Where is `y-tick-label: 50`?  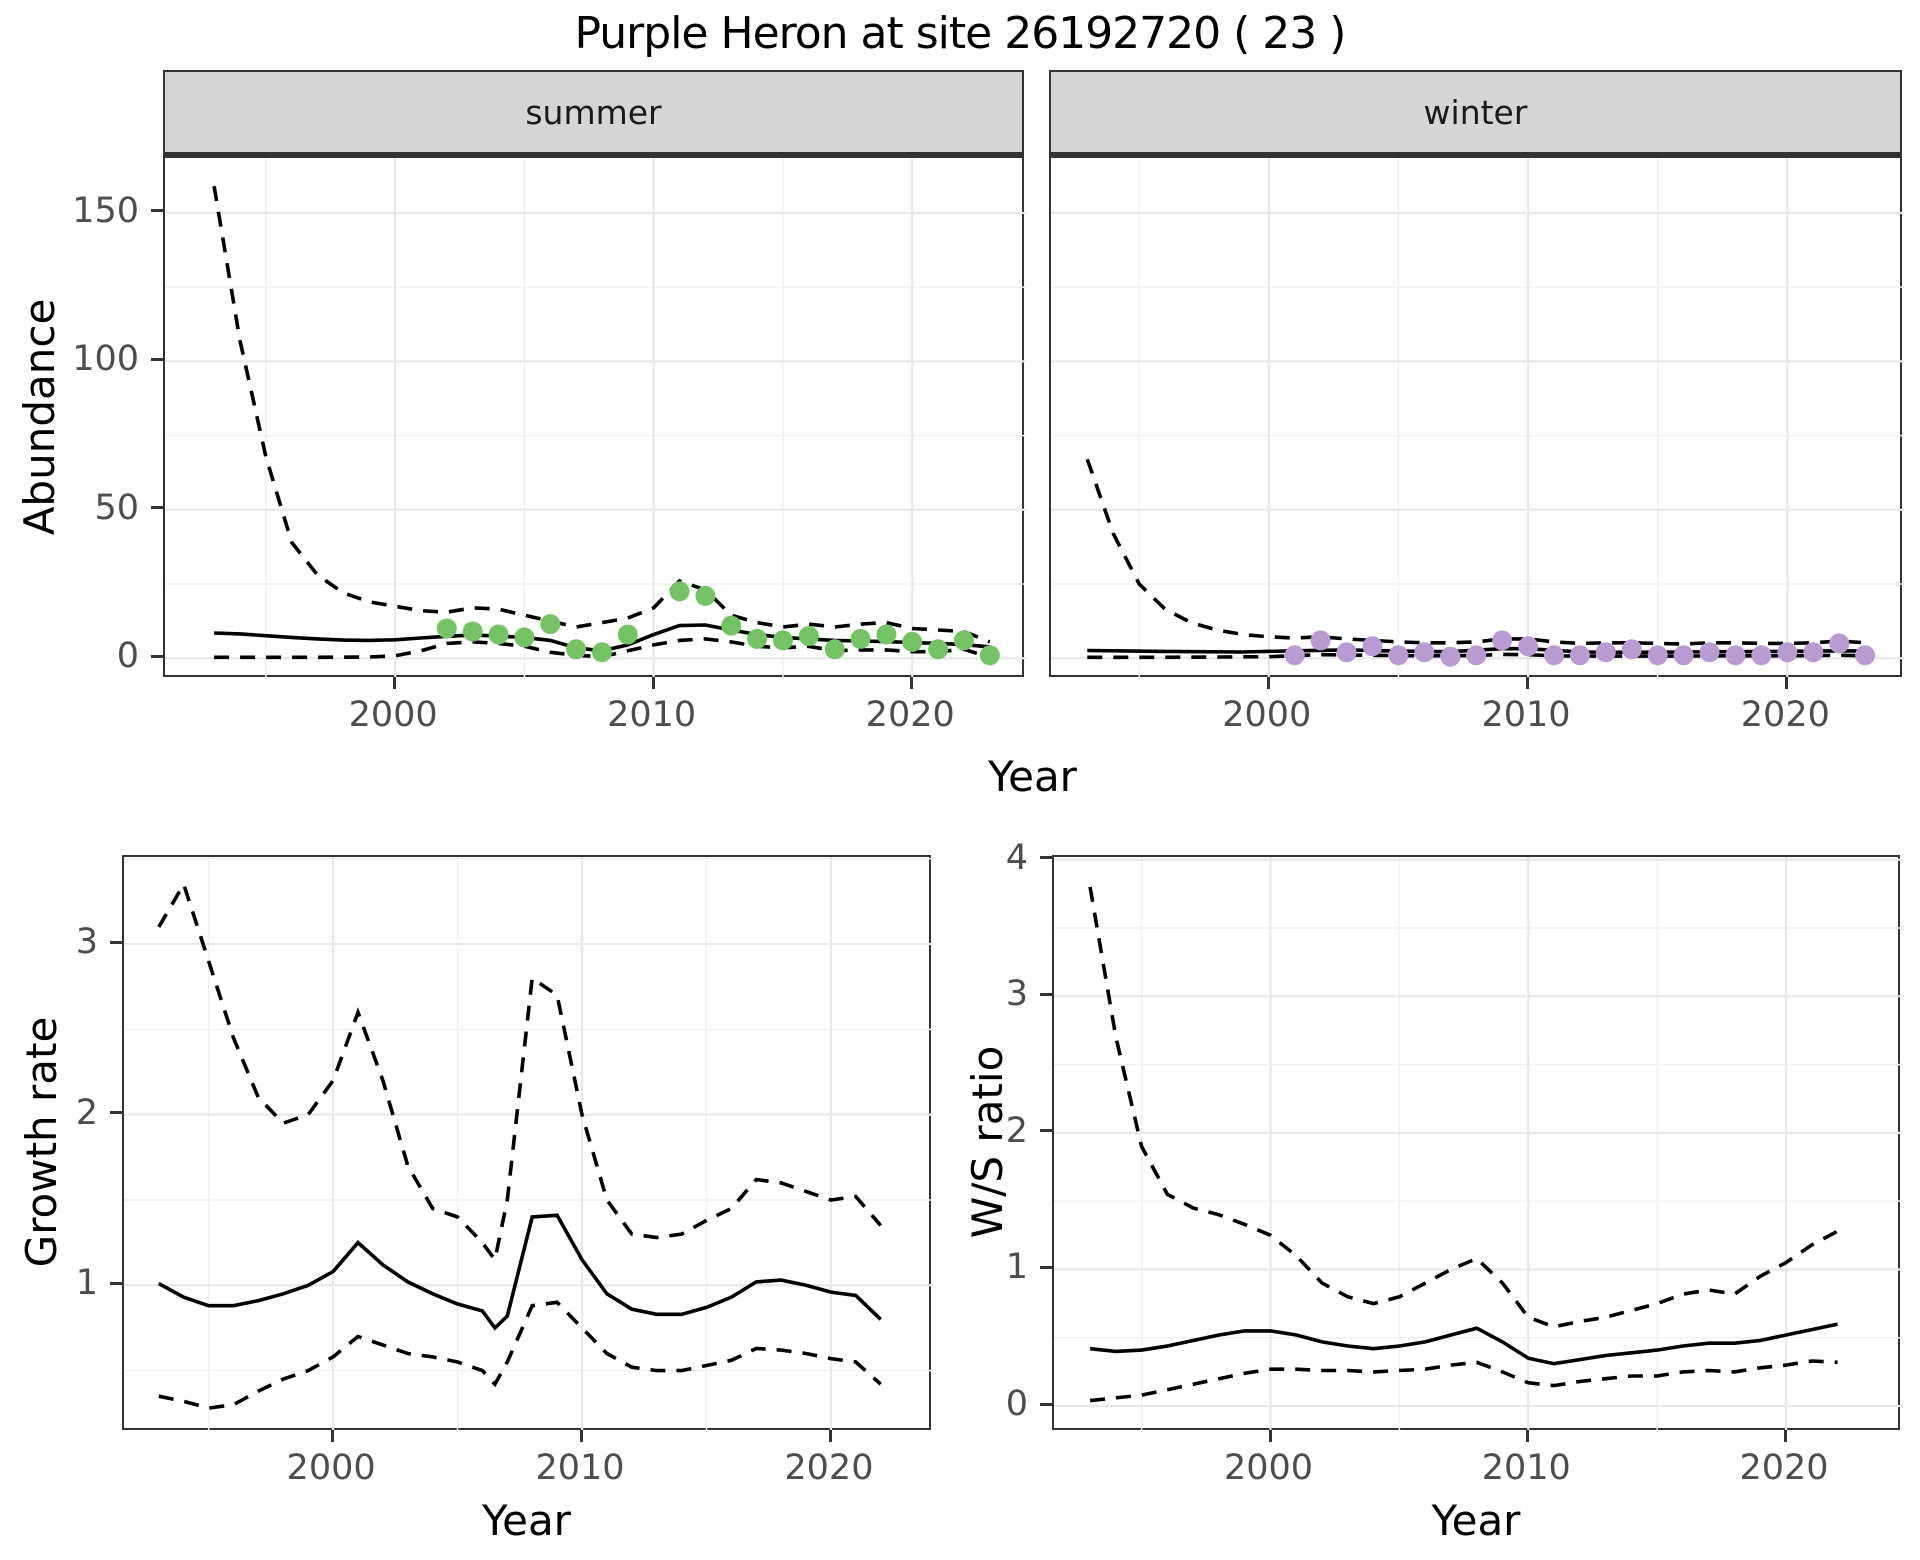
y-tick-label: 50 is located at coordinates (116, 507).